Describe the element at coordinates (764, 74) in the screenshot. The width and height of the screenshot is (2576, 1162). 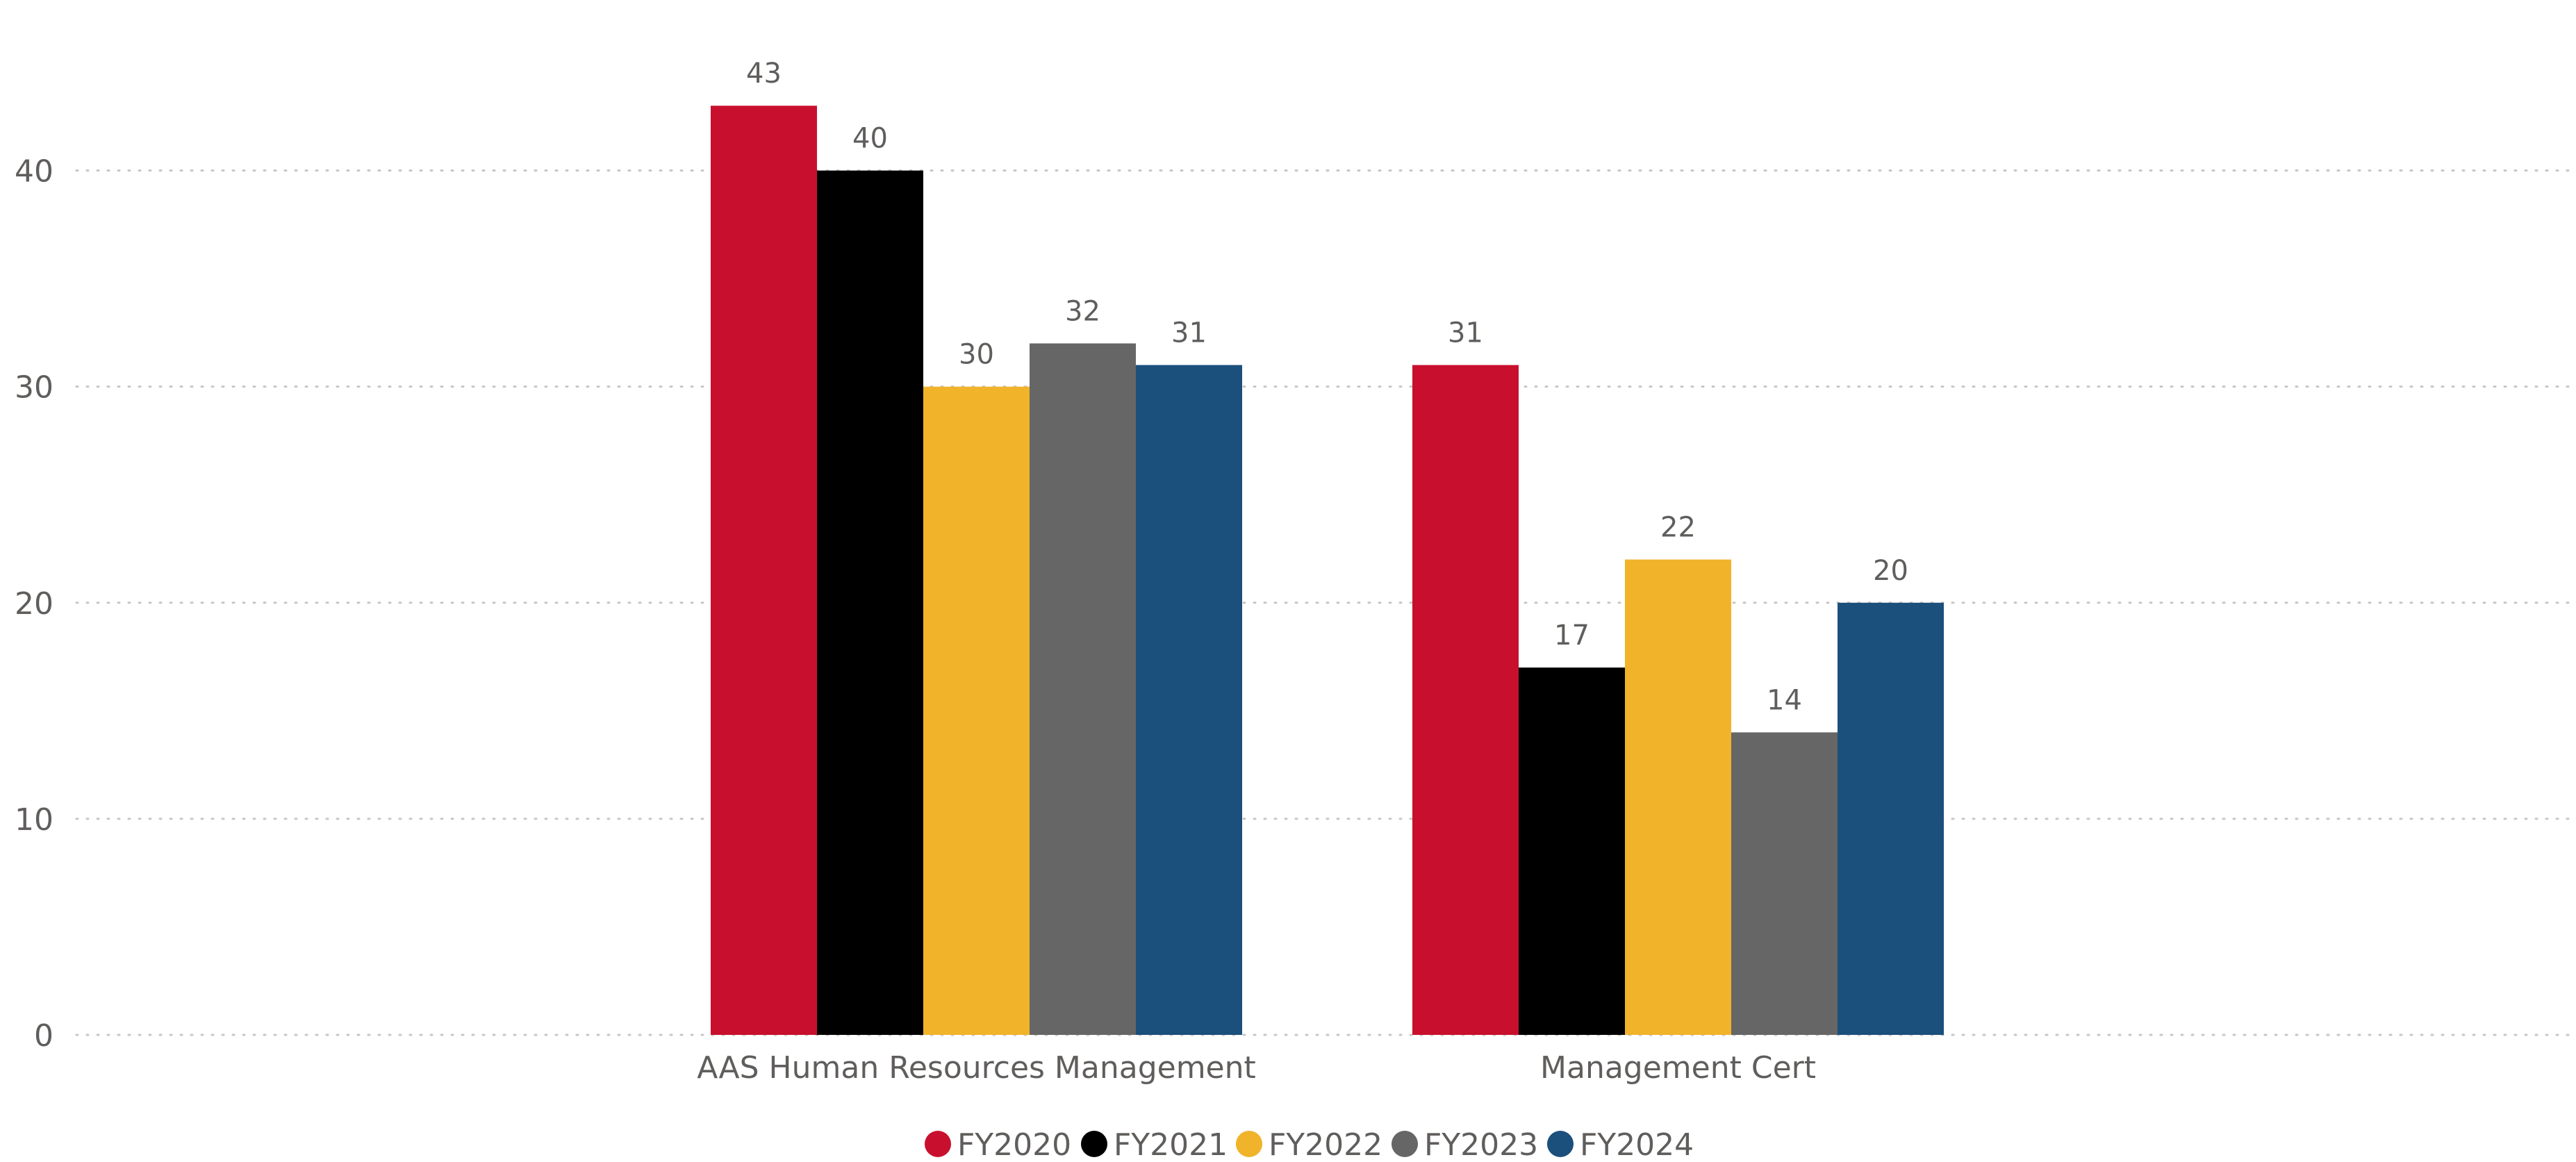
I see `data-label: 43` at that location.